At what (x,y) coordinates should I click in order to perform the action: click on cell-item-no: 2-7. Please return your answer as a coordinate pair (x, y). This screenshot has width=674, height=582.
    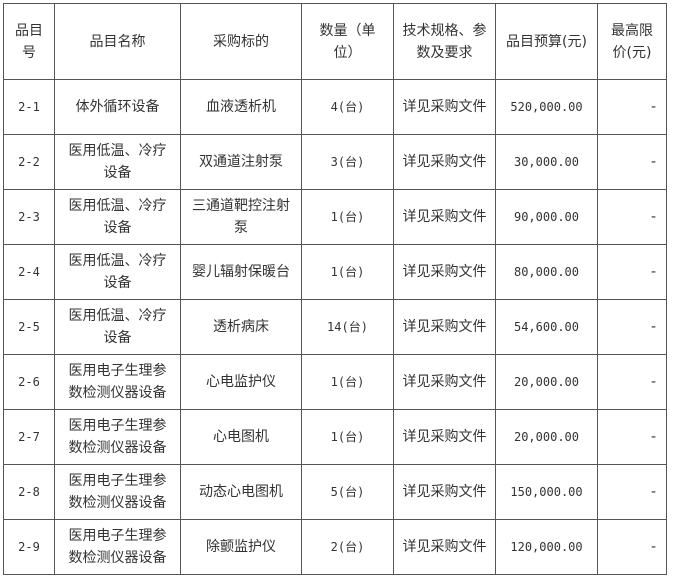
    Looking at the image, I should click on (29, 437).